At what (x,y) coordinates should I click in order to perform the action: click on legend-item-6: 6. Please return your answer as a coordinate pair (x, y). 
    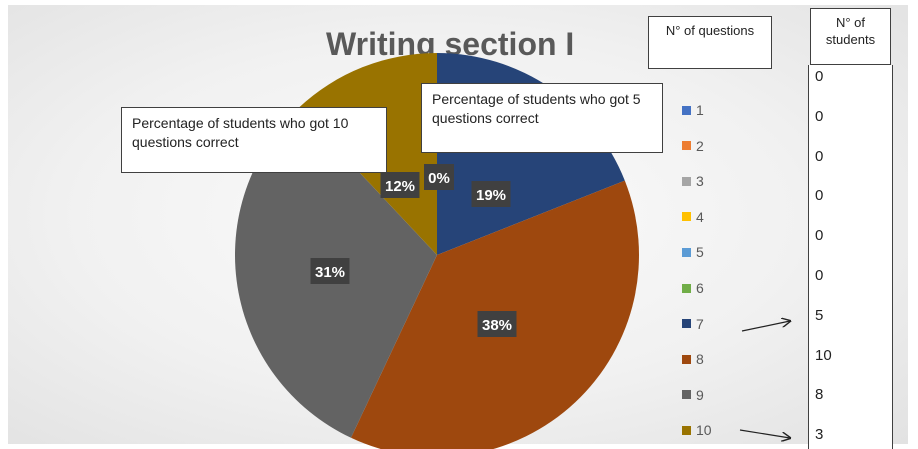
    Looking at the image, I should click on (693, 288).